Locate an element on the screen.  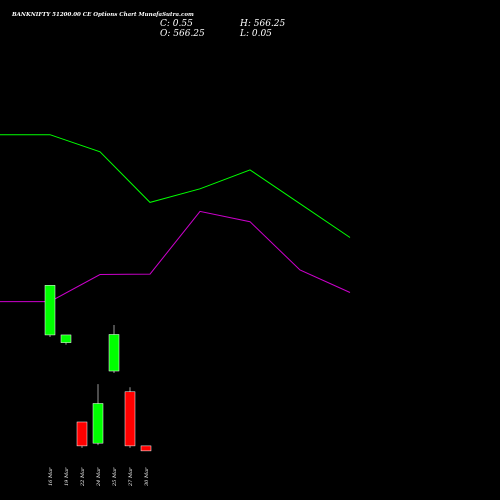
candle-30-mar is located at coordinates (146, 448).